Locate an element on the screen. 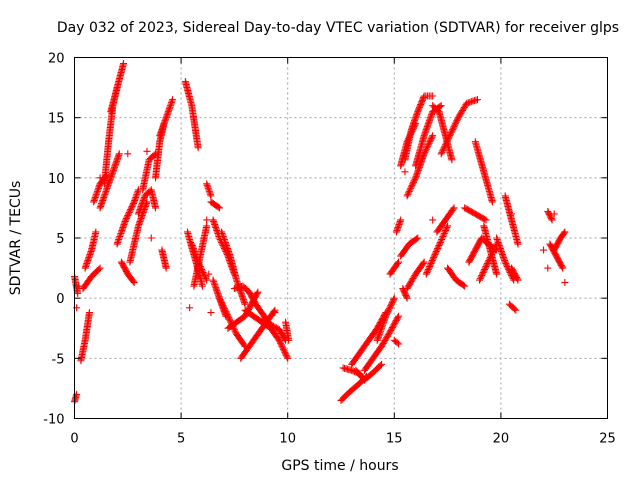  y-tick-label: -10 is located at coordinates (53, 420).